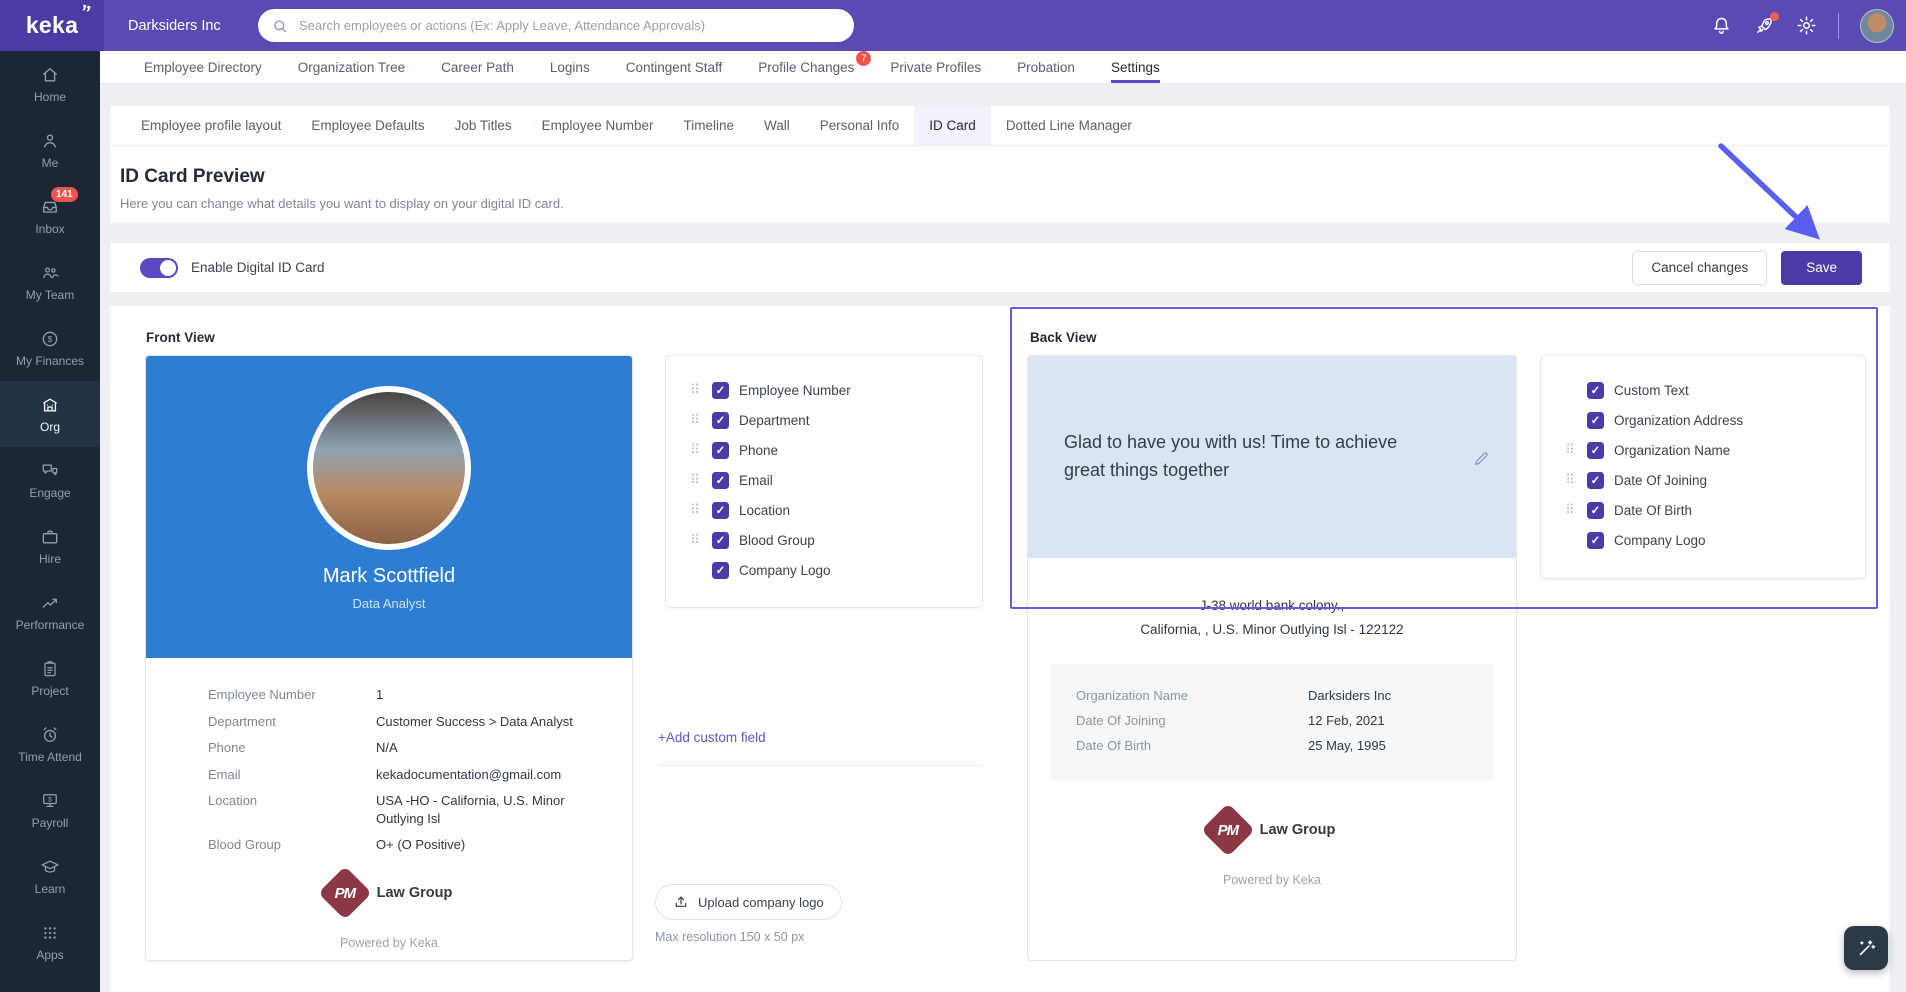 This screenshot has width=1906, height=992. I want to click on tab-timeline: Timeline, so click(708, 125).